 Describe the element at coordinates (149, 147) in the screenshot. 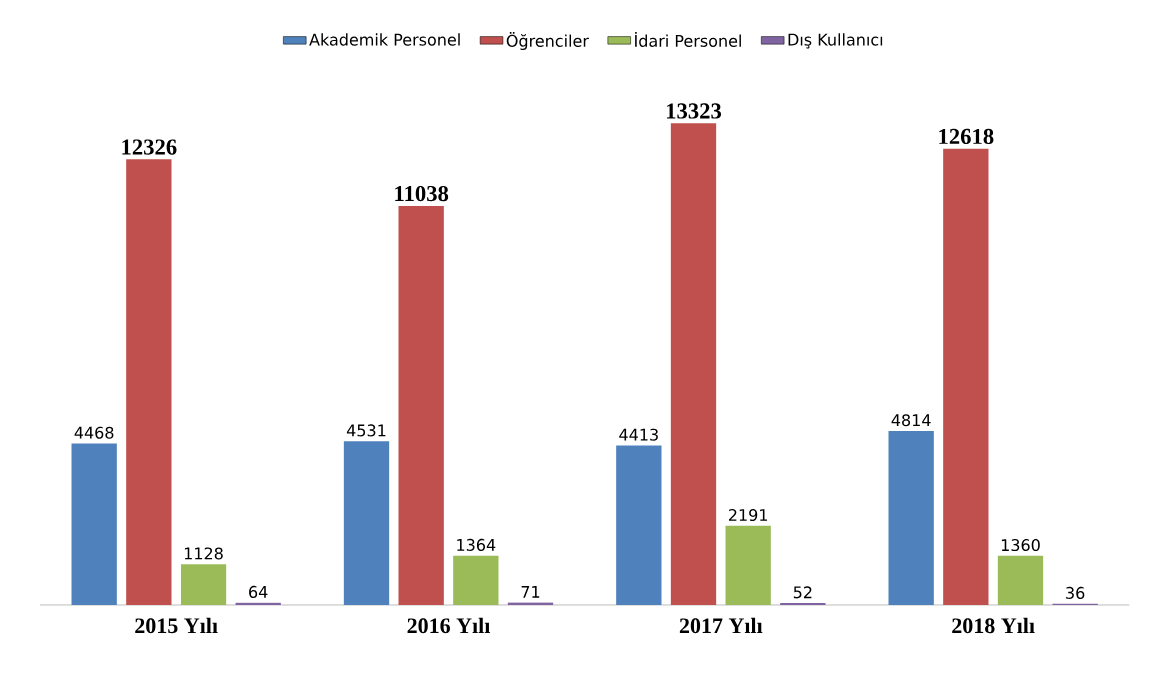

I see `data-label: 12326` at that location.